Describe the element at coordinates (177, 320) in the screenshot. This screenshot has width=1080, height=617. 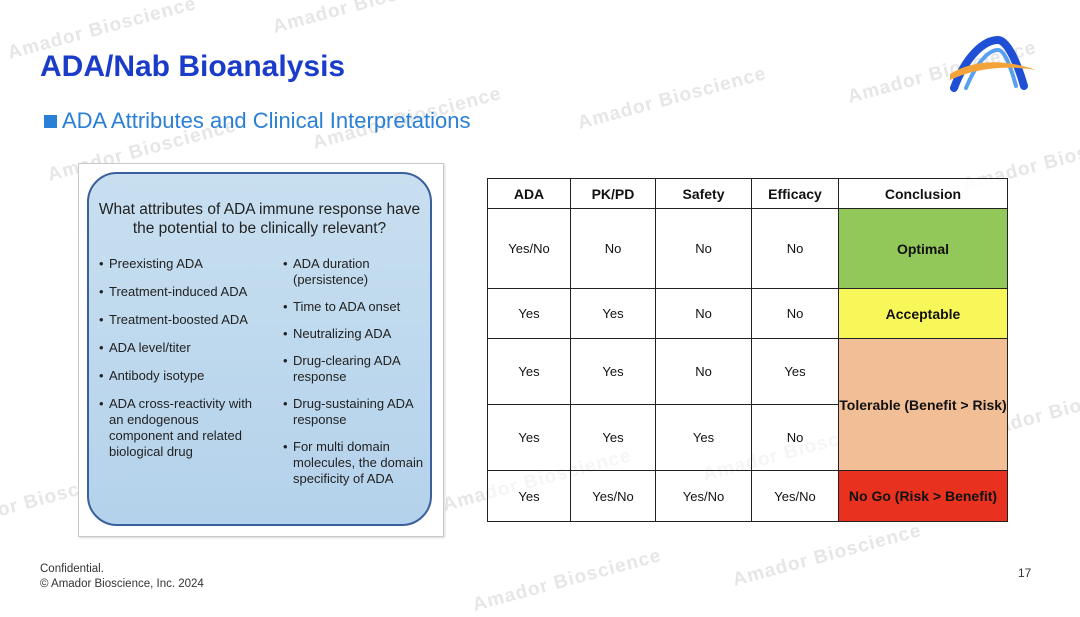
I see `attribute-item: Treatment-boosted ADA` at that location.